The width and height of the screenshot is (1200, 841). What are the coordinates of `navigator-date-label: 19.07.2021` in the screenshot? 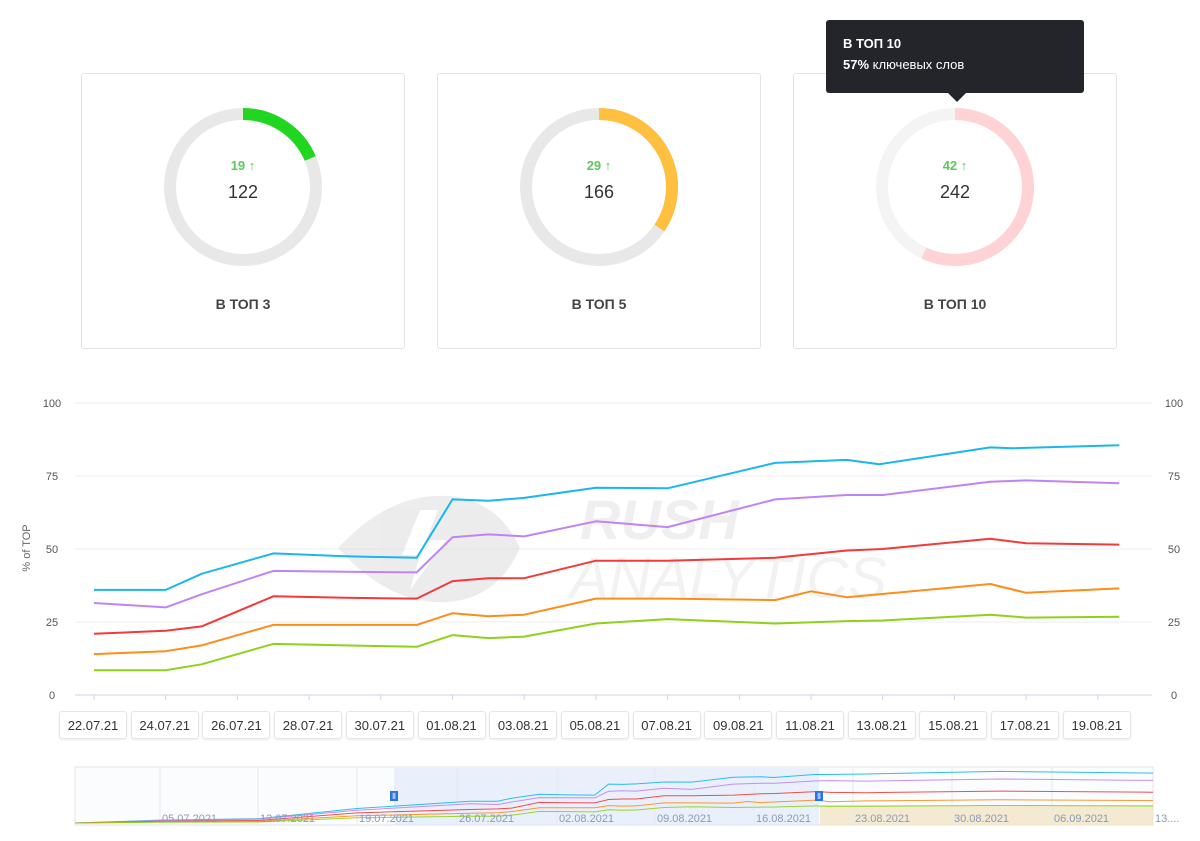 It's located at (386, 819).